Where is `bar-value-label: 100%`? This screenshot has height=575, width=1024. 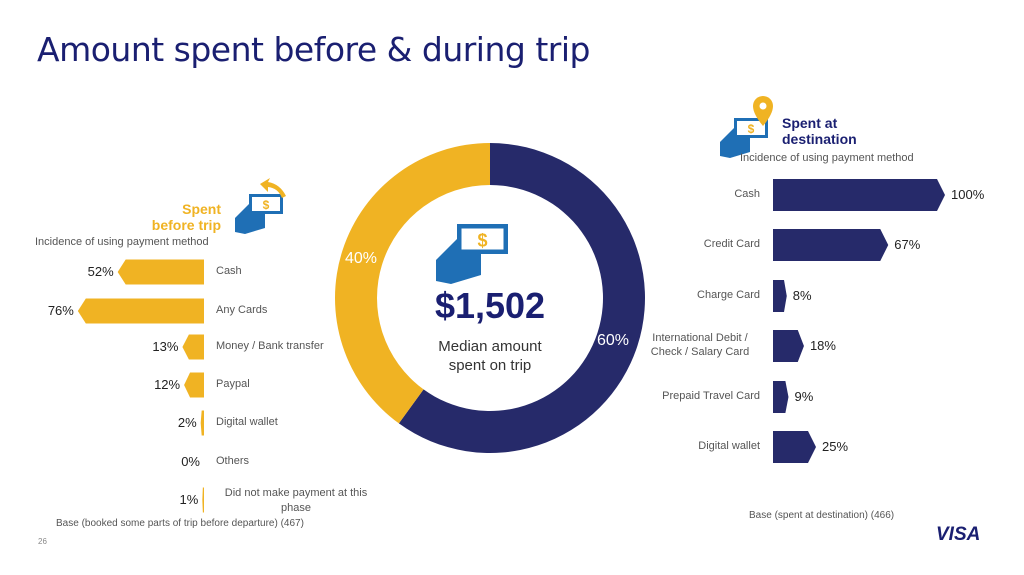 bar-value-label: 100% is located at coordinates (968, 194).